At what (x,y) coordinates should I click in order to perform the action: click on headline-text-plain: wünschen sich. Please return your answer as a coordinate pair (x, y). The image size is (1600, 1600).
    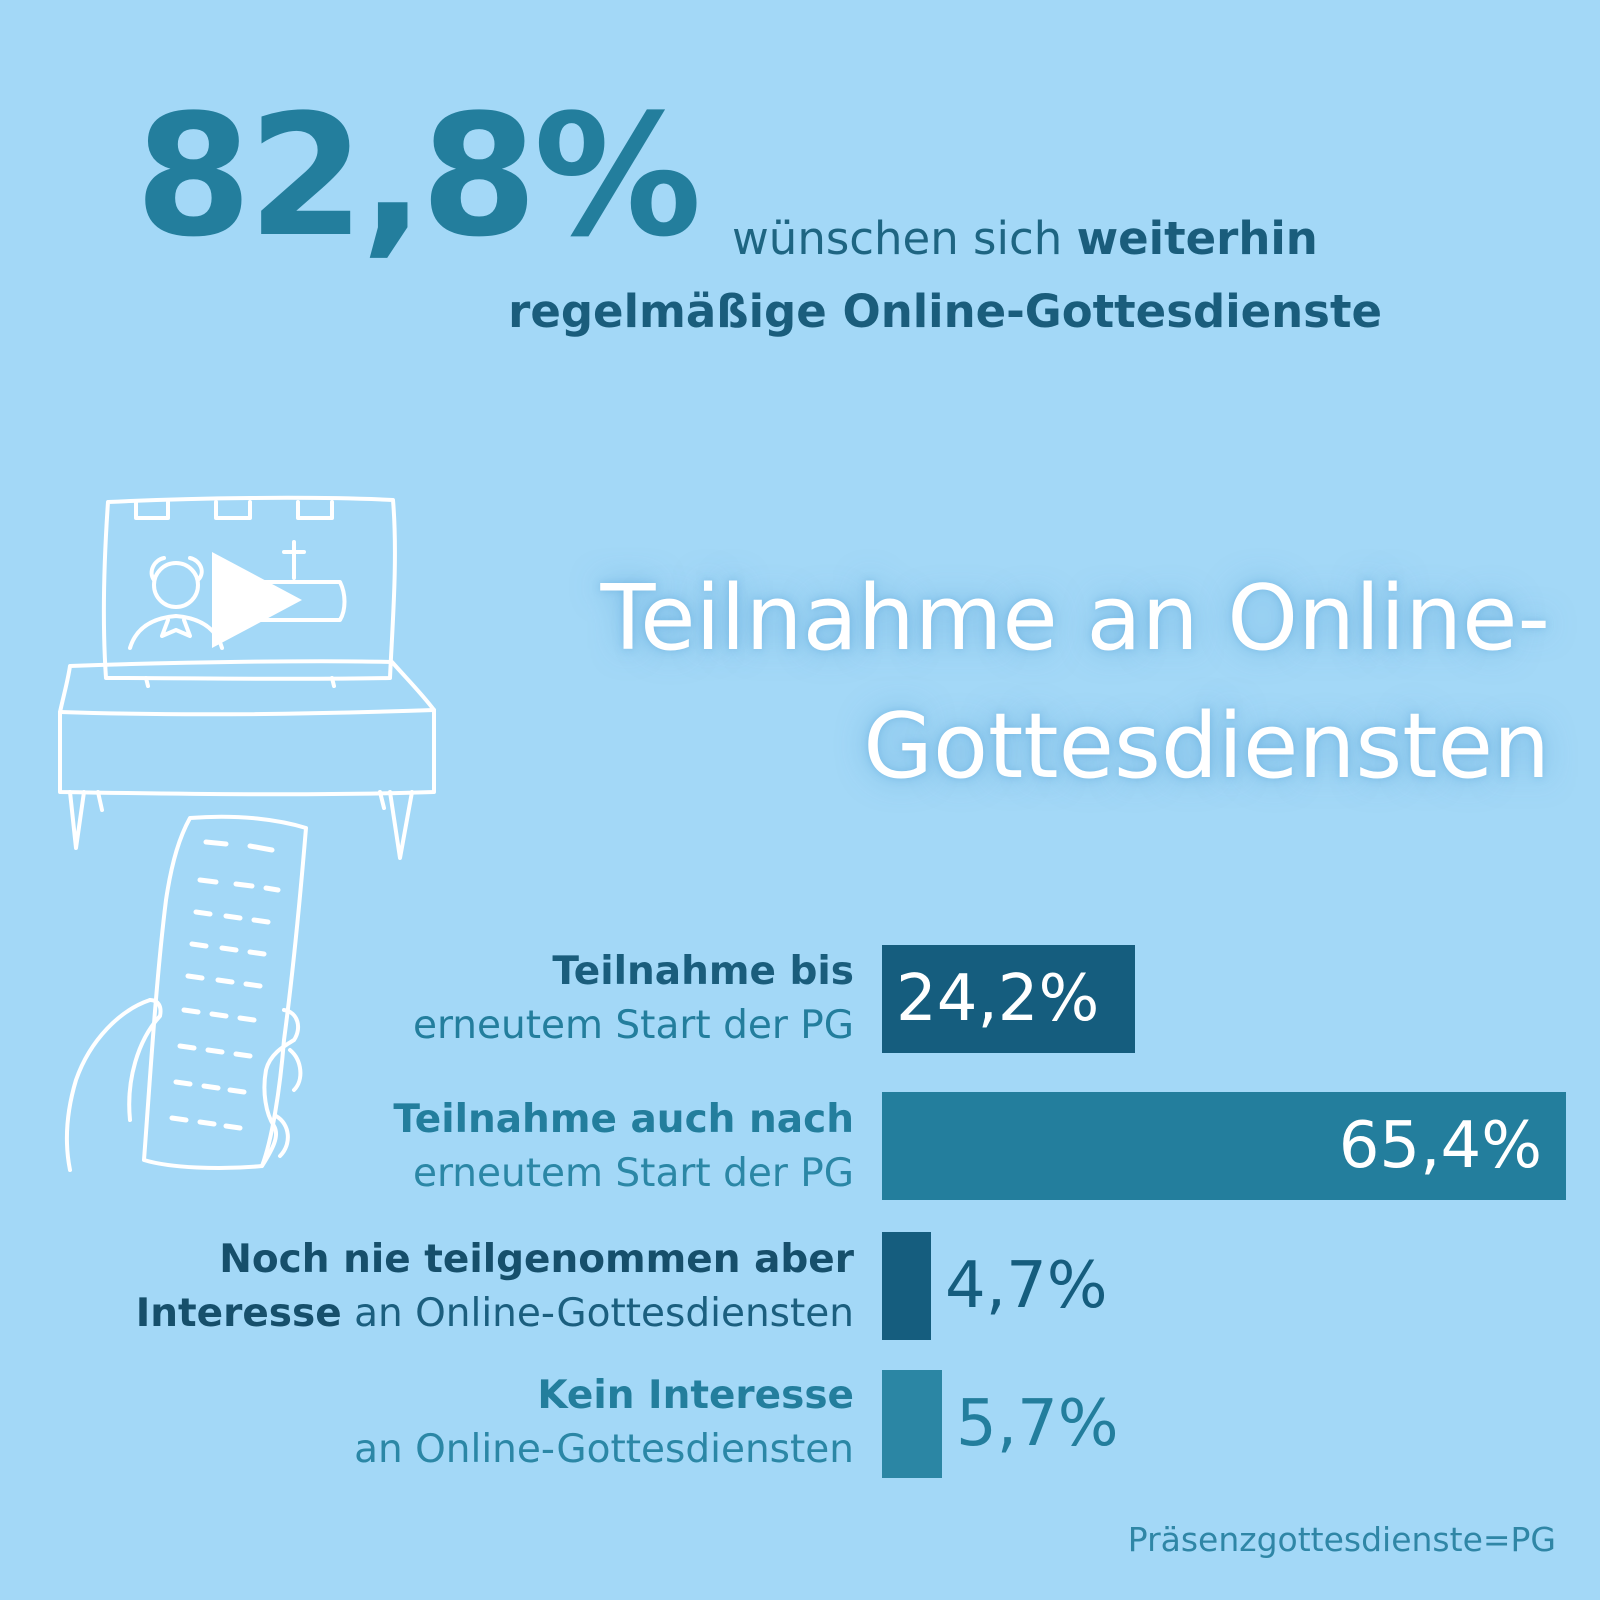
    Looking at the image, I should click on (897, 238).